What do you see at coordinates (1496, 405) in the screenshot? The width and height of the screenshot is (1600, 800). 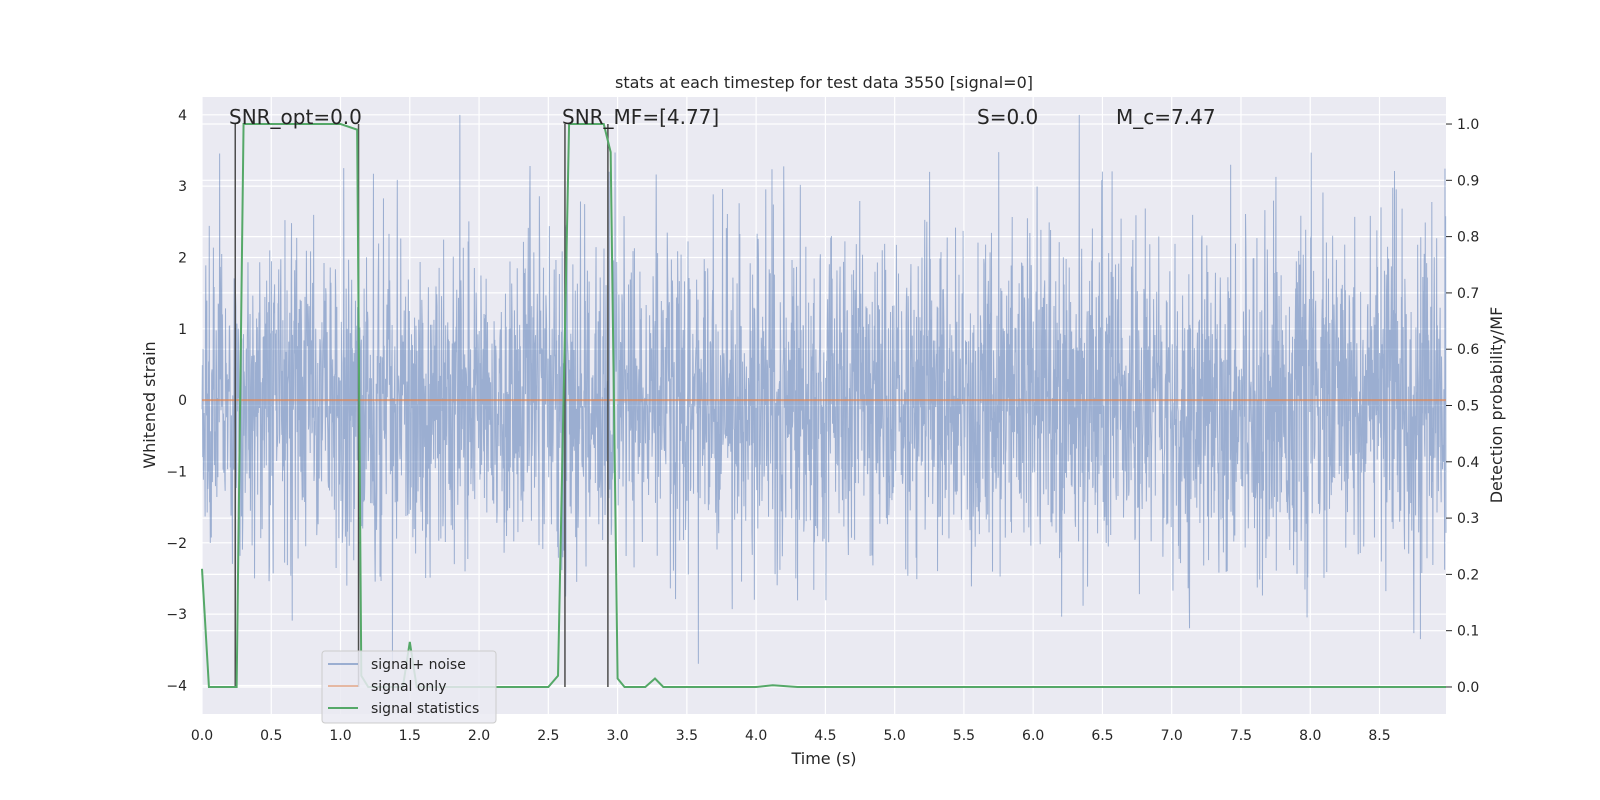 I see `y2-axis-label: Detection probability/MF` at bounding box center [1496, 405].